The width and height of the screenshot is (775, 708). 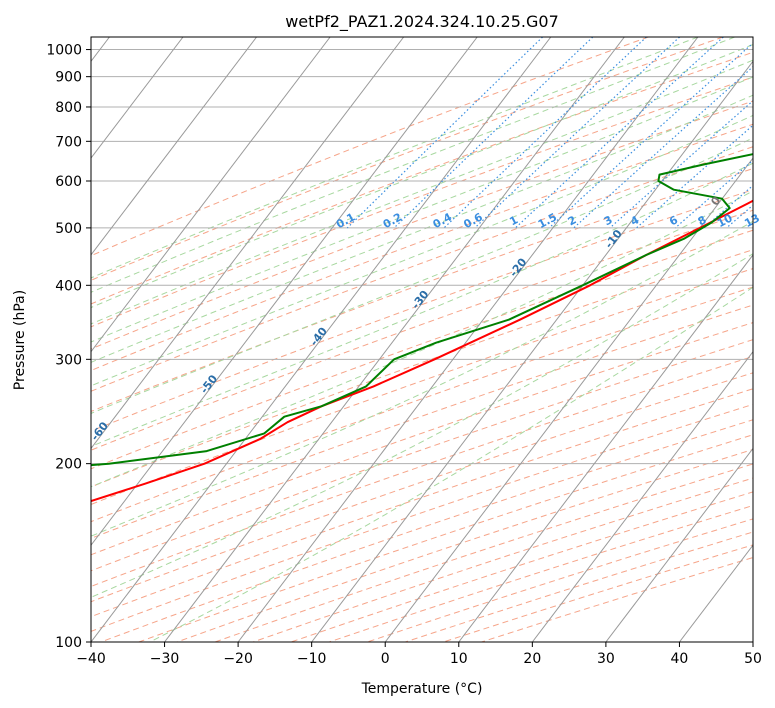 I want to click on x-axis: −40 −30 −20 −10 0 10 20 30 40 50, so click(x=419, y=654).